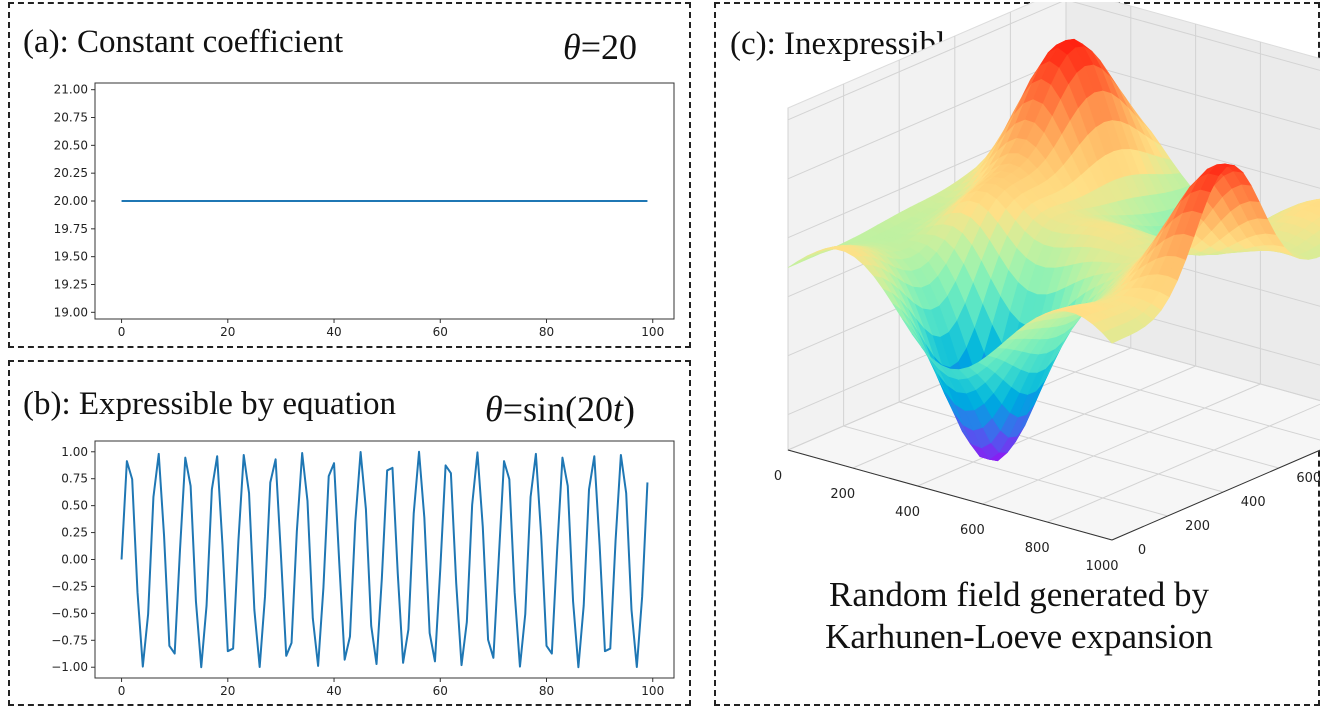 This screenshot has height=708, width=1324. I want to click on y-tick-label: 20.00, so click(71, 201).